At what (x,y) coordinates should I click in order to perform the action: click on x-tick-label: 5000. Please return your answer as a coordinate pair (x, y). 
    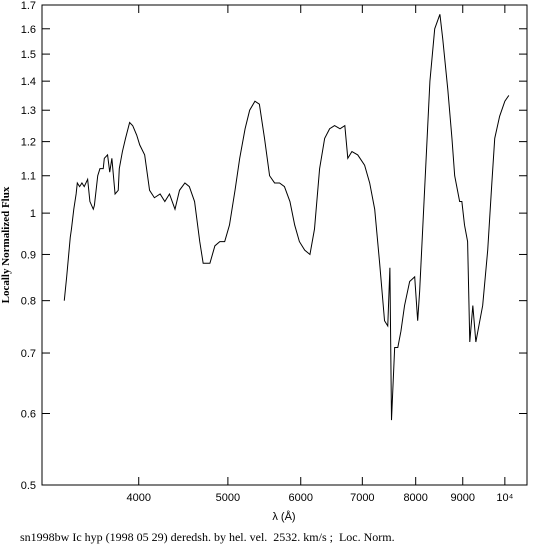
    Looking at the image, I should click on (228, 498).